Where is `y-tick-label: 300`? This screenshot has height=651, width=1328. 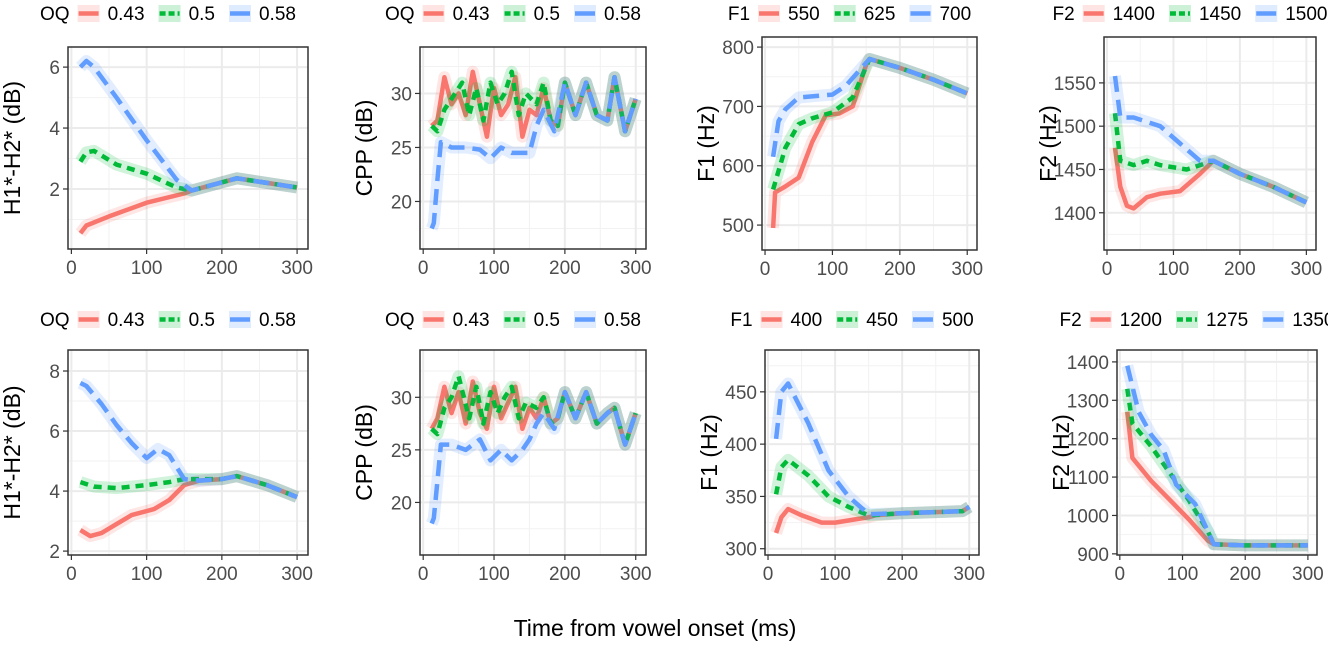 y-tick-label: 300 is located at coordinates (741, 550).